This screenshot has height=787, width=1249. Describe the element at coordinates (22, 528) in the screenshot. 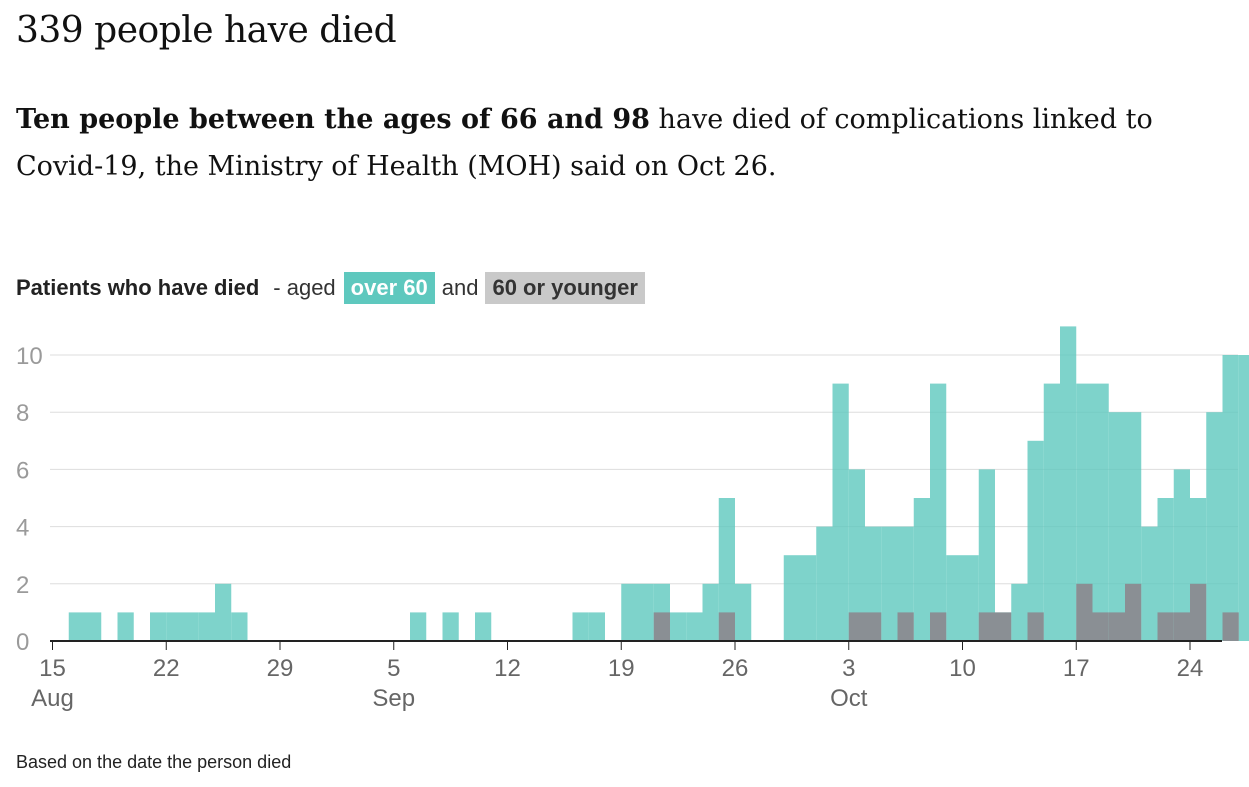

I see `y-tick-label: 4` at that location.